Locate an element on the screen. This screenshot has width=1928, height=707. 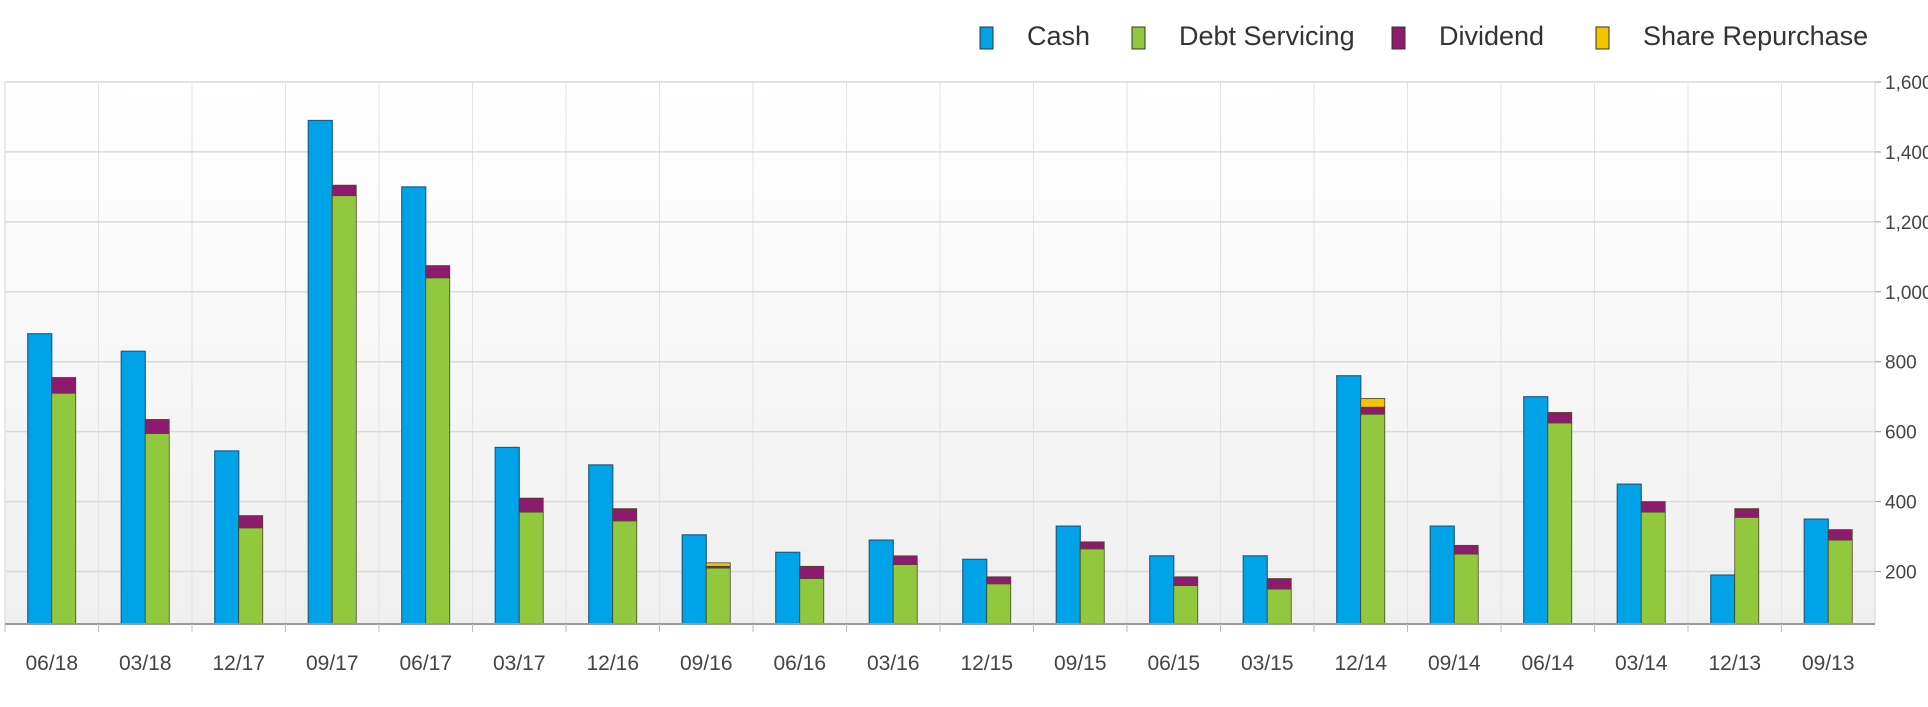
legend-marker-debt-servicing is located at coordinates (1138, 38).